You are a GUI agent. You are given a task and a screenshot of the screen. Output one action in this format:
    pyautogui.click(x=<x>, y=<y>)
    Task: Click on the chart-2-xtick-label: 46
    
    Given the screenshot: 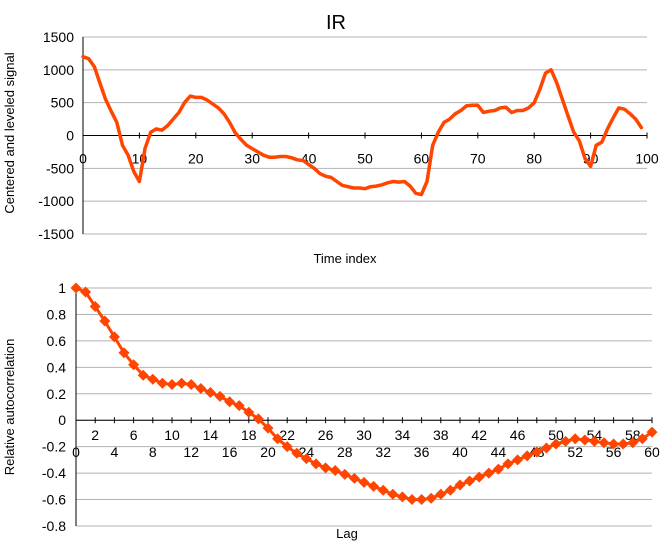 What is the action you would take?
    pyautogui.click(x=518, y=435)
    